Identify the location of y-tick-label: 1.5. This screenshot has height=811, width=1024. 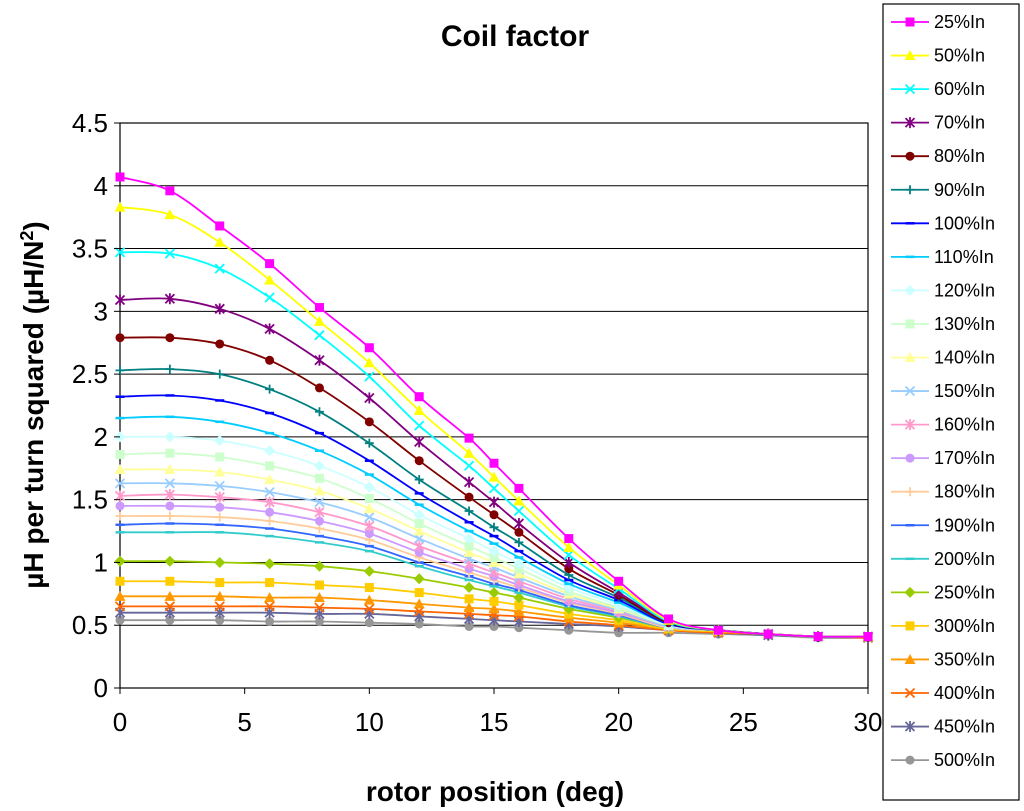
(90, 500).